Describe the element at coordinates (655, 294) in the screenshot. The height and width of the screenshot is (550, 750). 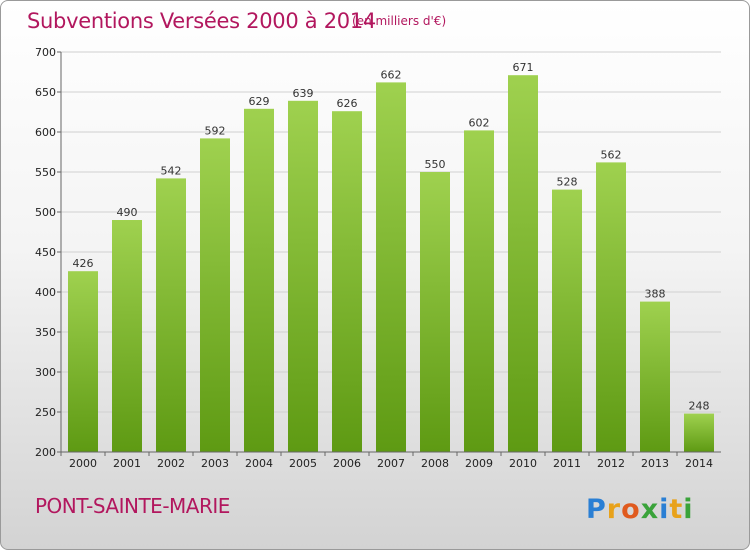
I see `data-label: 388` at that location.